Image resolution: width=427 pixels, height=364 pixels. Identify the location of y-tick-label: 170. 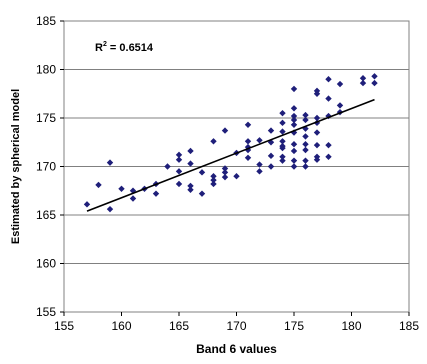
(46, 167).